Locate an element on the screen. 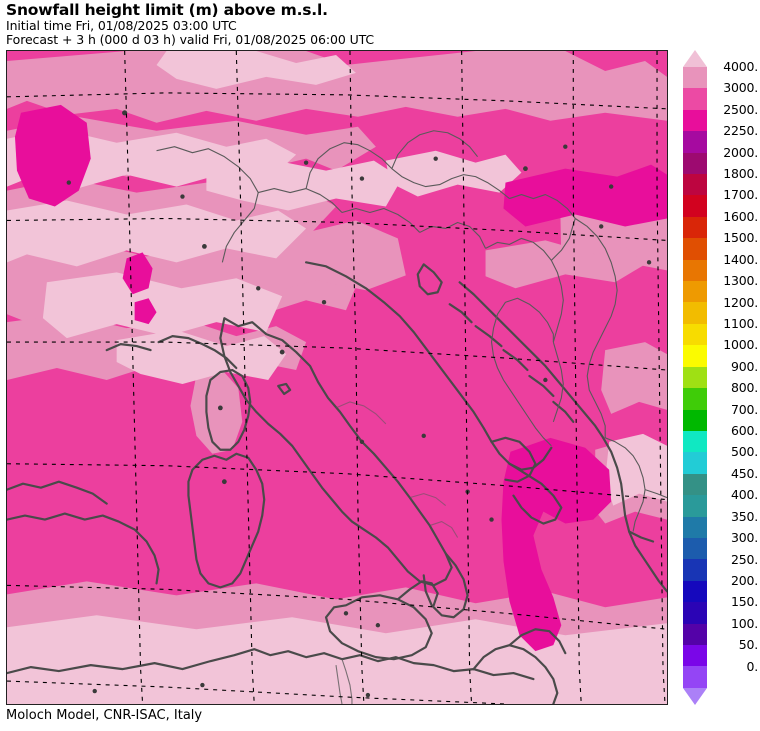 This screenshot has width=760, height=731. colorbar-tick-label: 450. is located at coordinates (744, 473).